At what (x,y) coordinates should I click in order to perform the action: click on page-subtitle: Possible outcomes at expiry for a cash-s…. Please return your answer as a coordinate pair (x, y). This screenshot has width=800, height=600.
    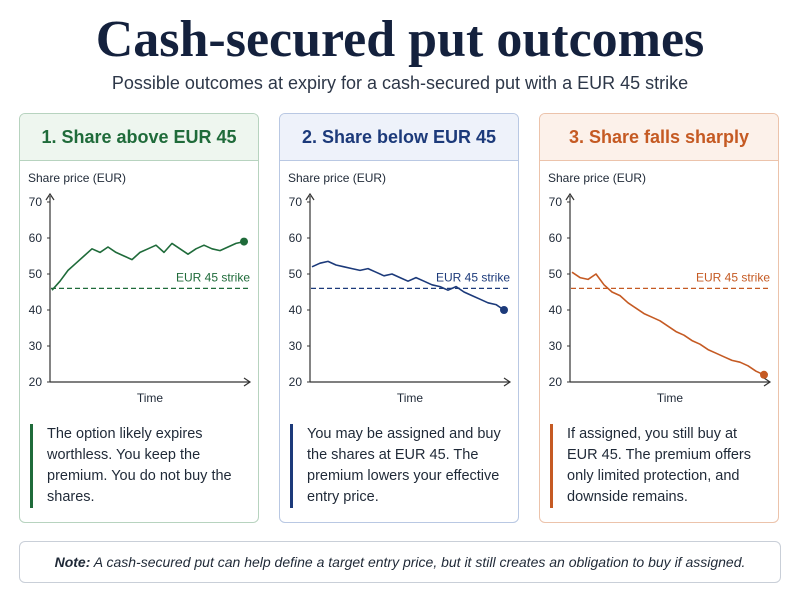
    Looking at the image, I should click on (400, 83).